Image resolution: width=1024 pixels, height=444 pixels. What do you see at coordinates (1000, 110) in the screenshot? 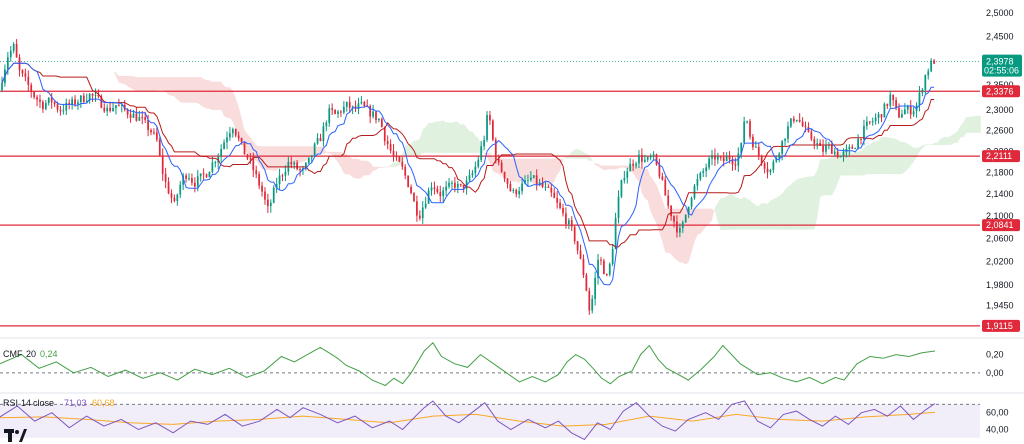
I see `price-tick-label: 2,3000` at bounding box center [1000, 110].